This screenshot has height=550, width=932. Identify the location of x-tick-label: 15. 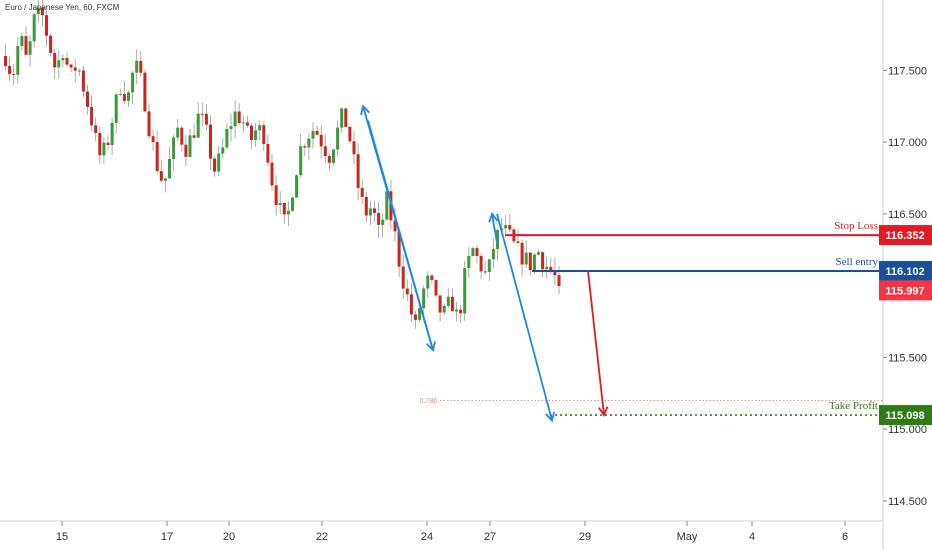
(62, 537).